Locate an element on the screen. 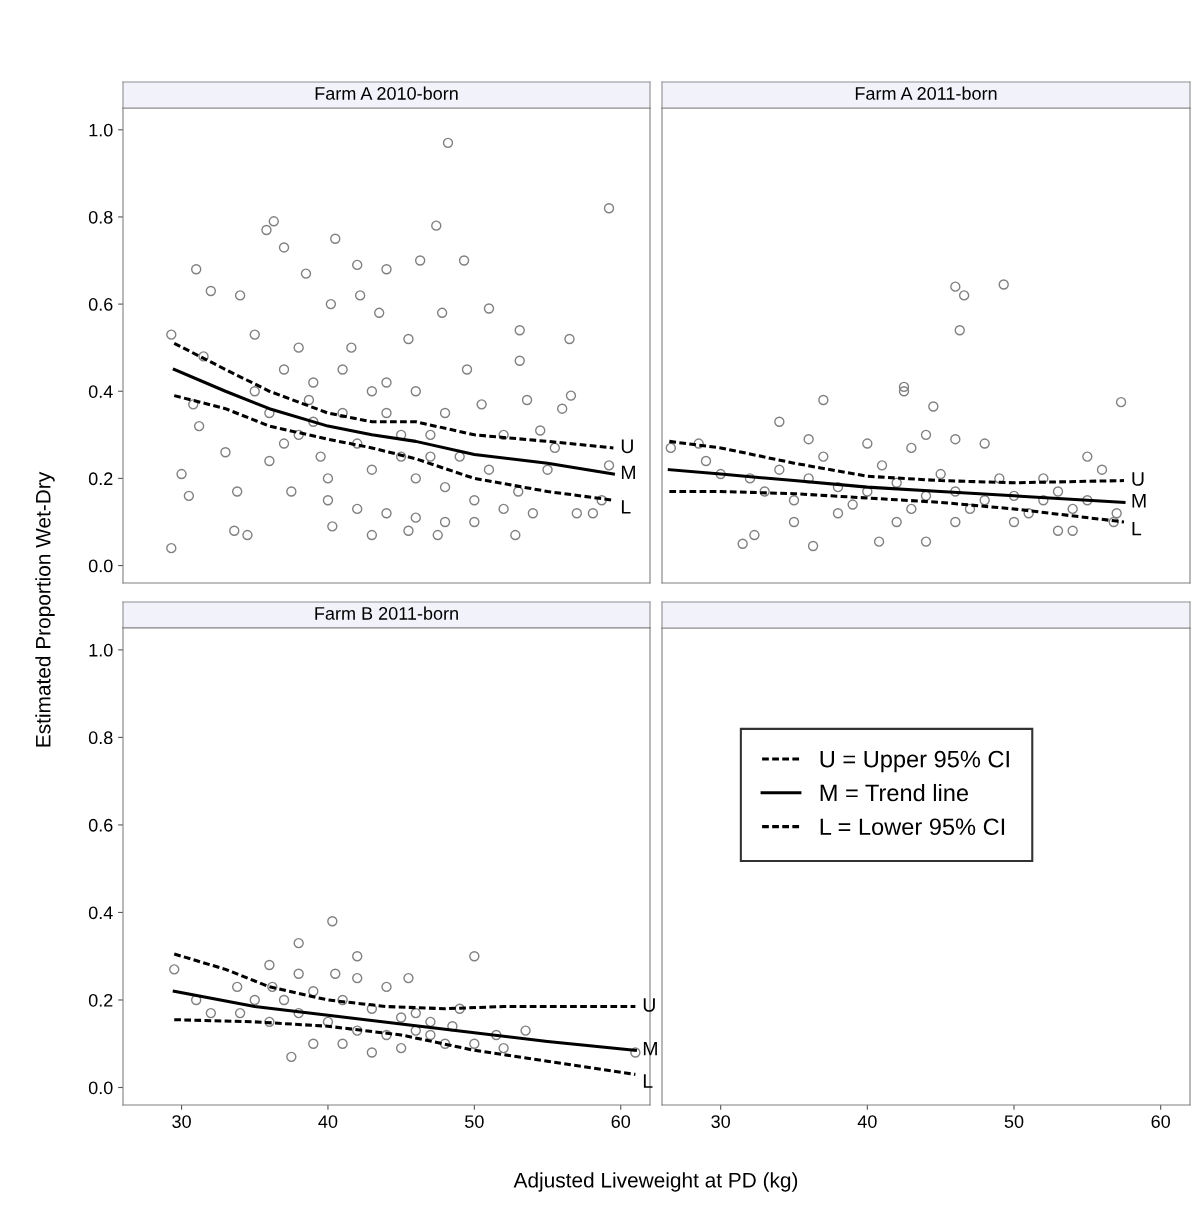  chart-title: Farm B 2011-born is located at coordinates (386, 613).